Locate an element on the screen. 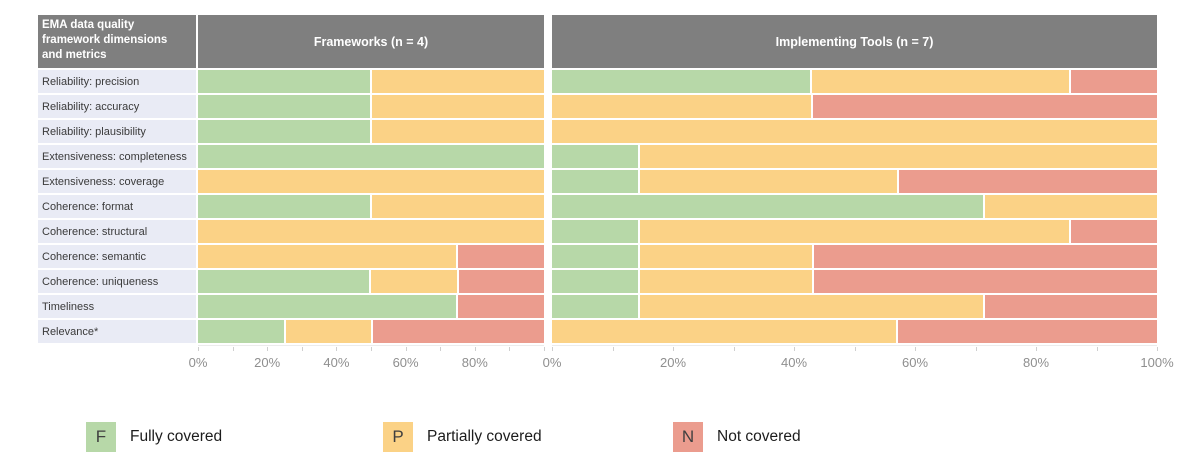 This screenshot has height=468, width=1200. row-label: Reliability: plausibility is located at coordinates (118, 131).